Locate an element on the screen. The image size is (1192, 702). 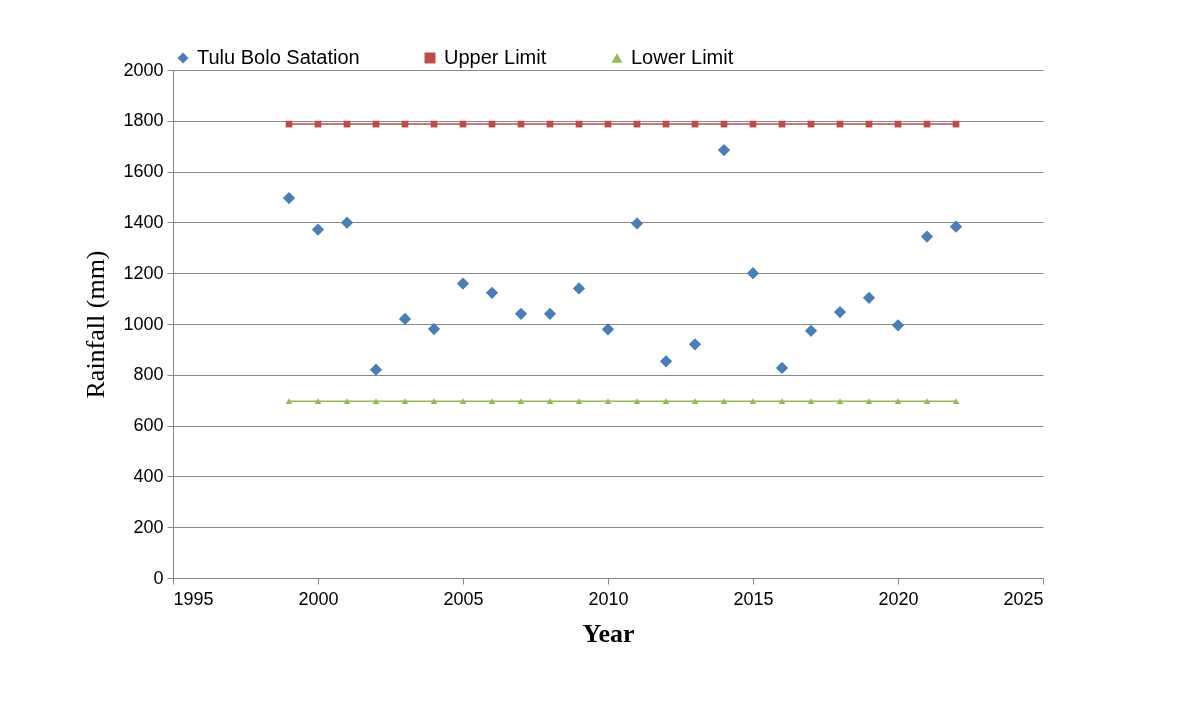
y-tick-label: 1800 is located at coordinates (143, 120).